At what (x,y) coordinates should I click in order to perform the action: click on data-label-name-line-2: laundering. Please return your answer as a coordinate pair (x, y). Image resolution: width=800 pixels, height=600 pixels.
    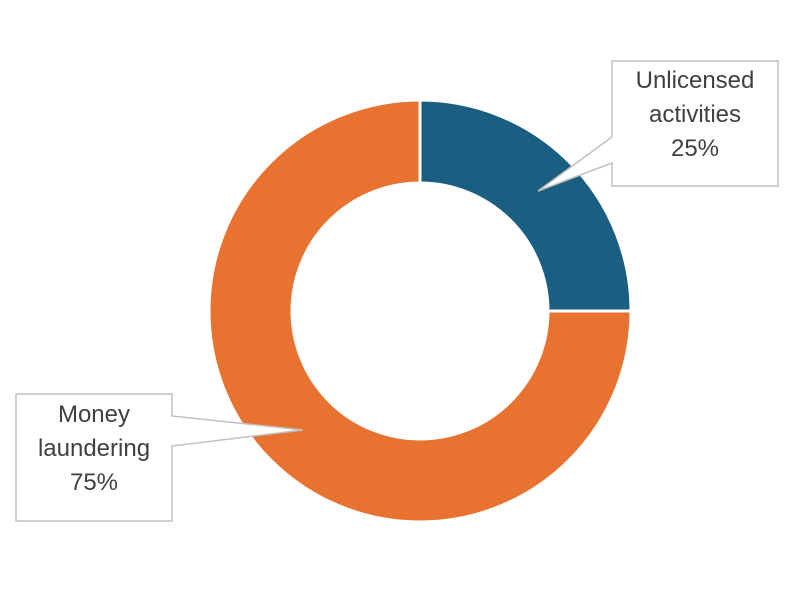
    Looking at the image, I should click on (94, 448).